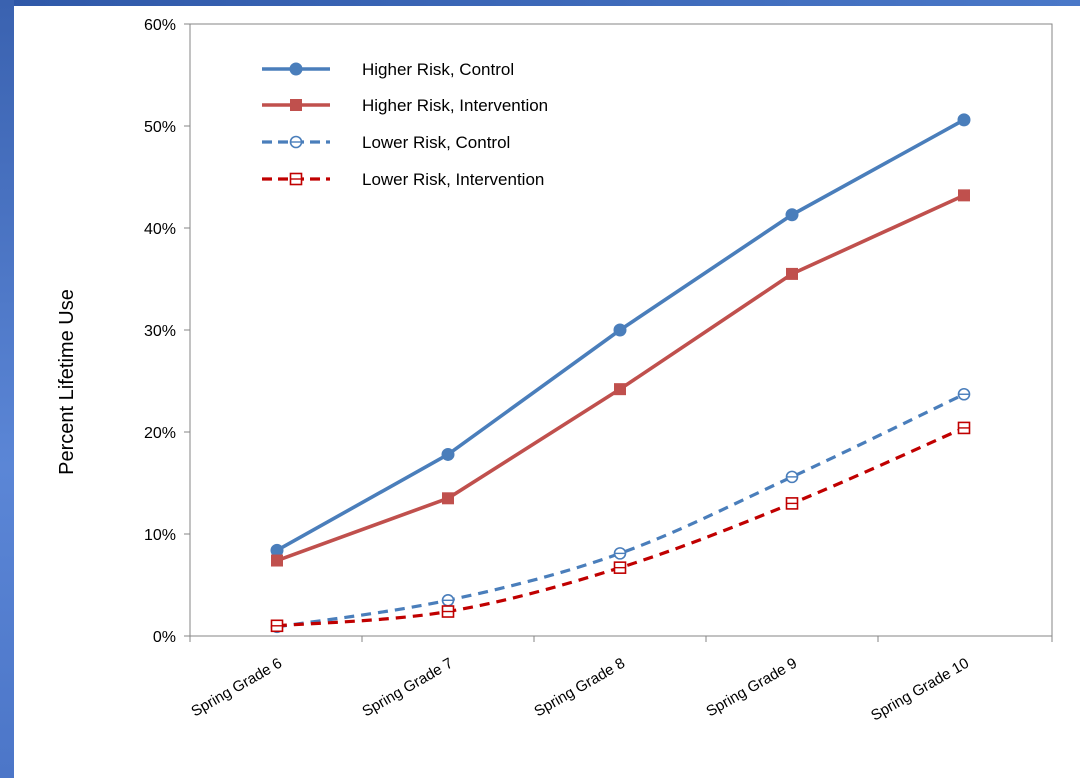 The width and height of the screenshot is (1080, 778). Describe the element at coordinates (160, 433) in the screenshot. I see `y-tick-label: 20%` at that location.